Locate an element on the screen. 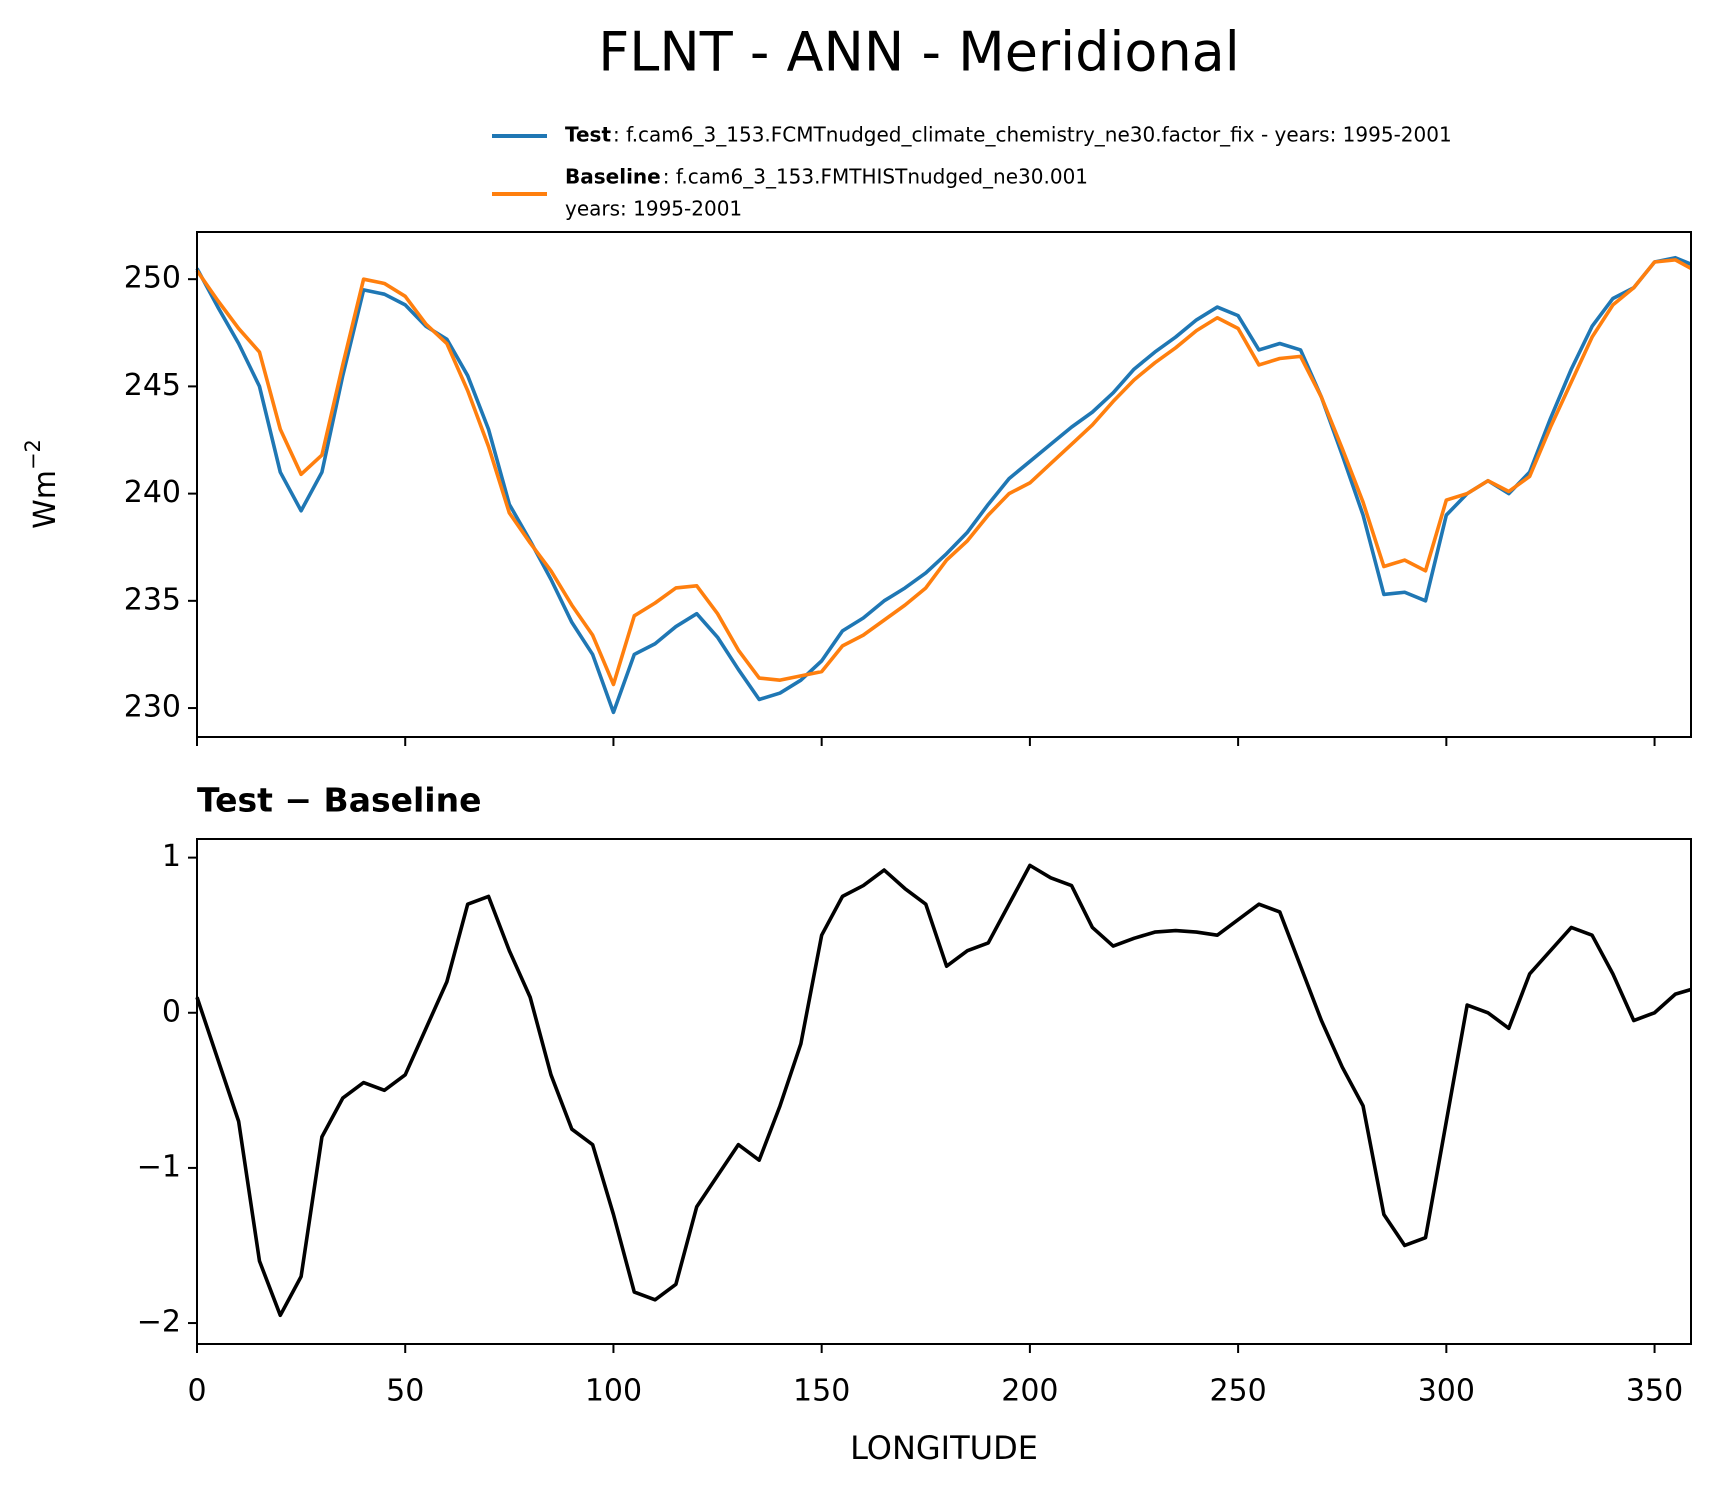  y-tick-label: −2 is located at coordinates (159, 1322).